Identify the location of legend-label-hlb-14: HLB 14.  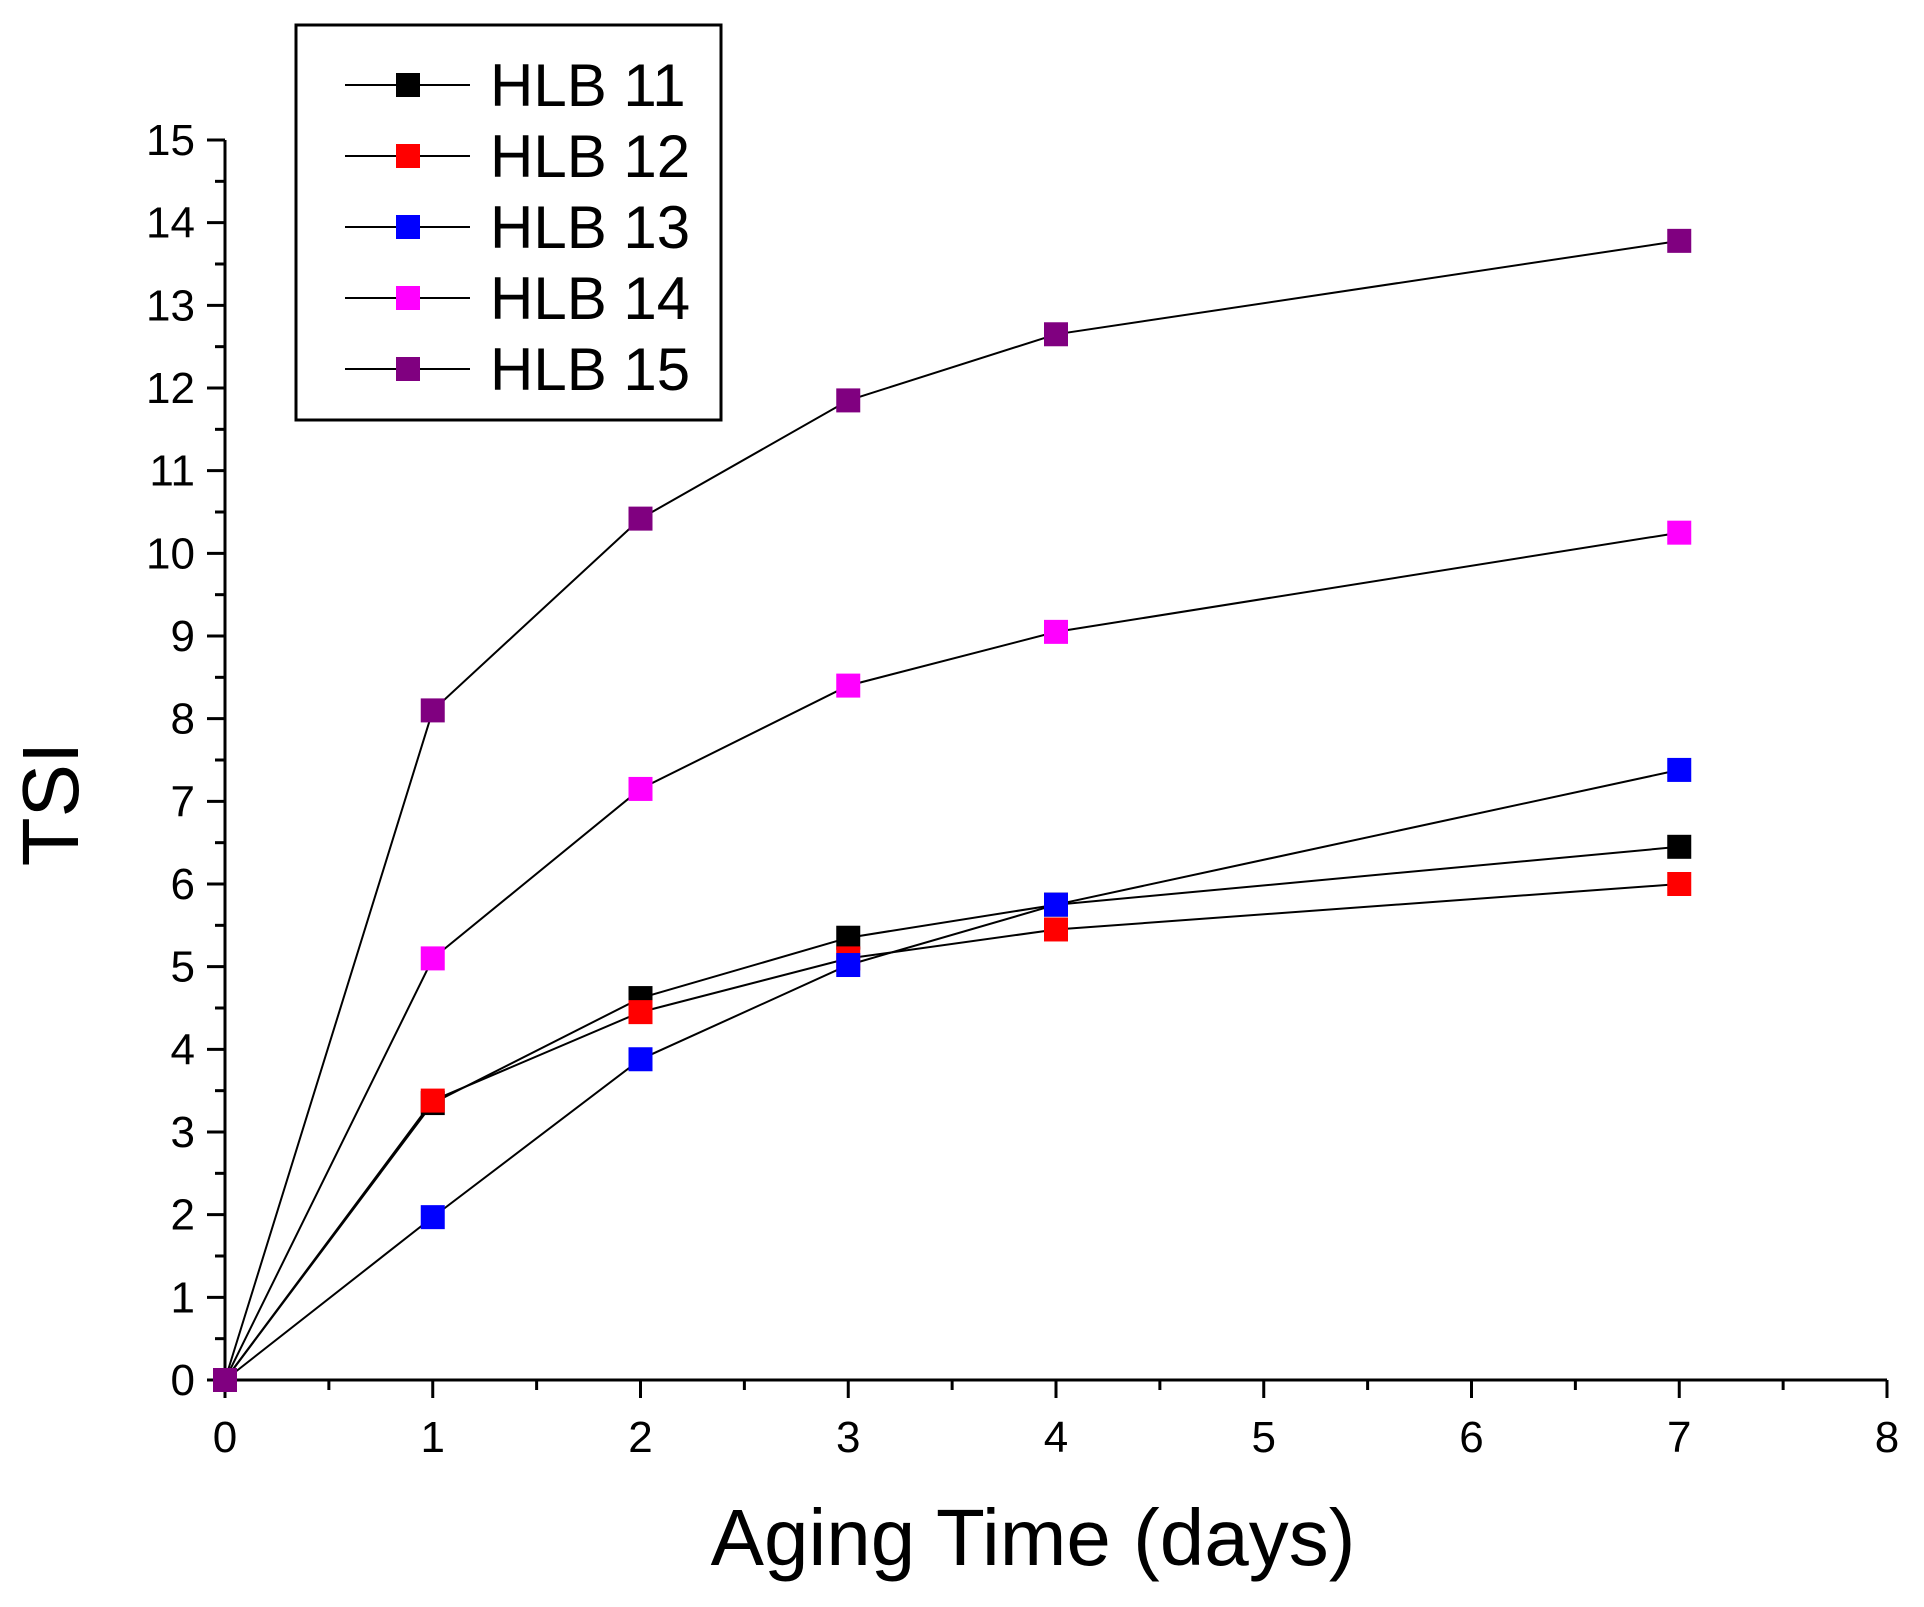
(590, 298).